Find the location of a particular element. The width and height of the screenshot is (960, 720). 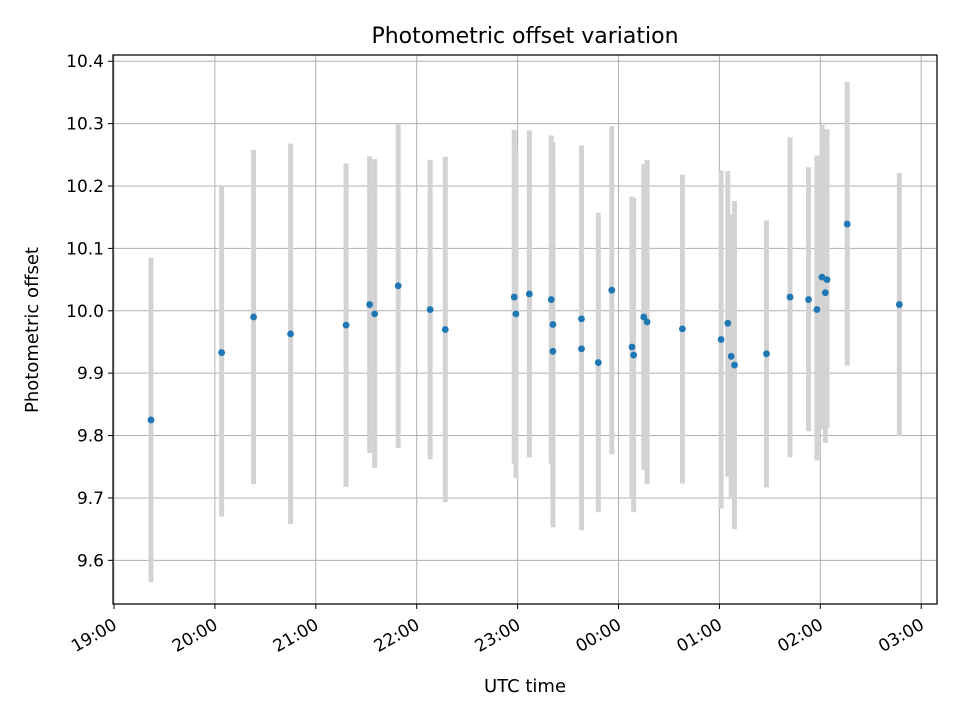

y-tick-label: 10.1 is located at coordinates (85, 249).